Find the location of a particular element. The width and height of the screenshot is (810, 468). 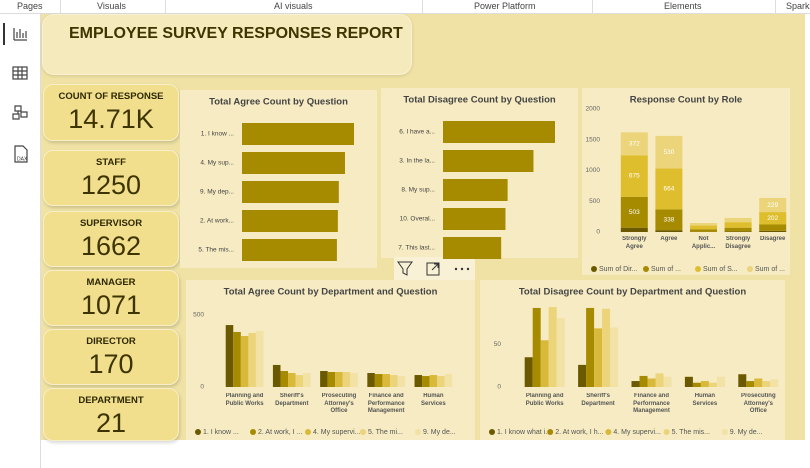

active-indicator is located at coordinates (4, 34).